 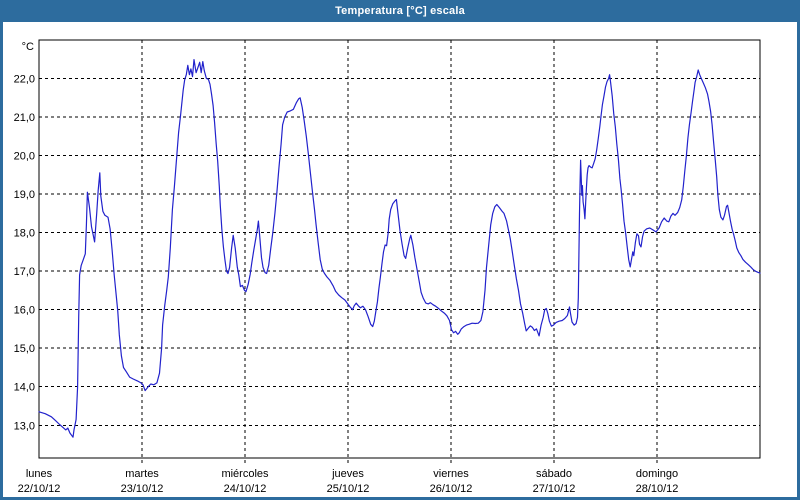 I want to click on y-tick-label: 17,0, so click(x=24, y=272).